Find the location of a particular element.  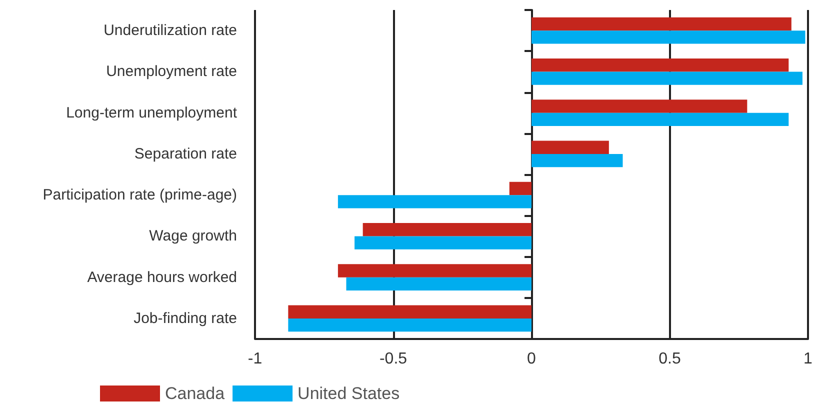

x-tick-label: -1 is located at coordinates (255, 359).